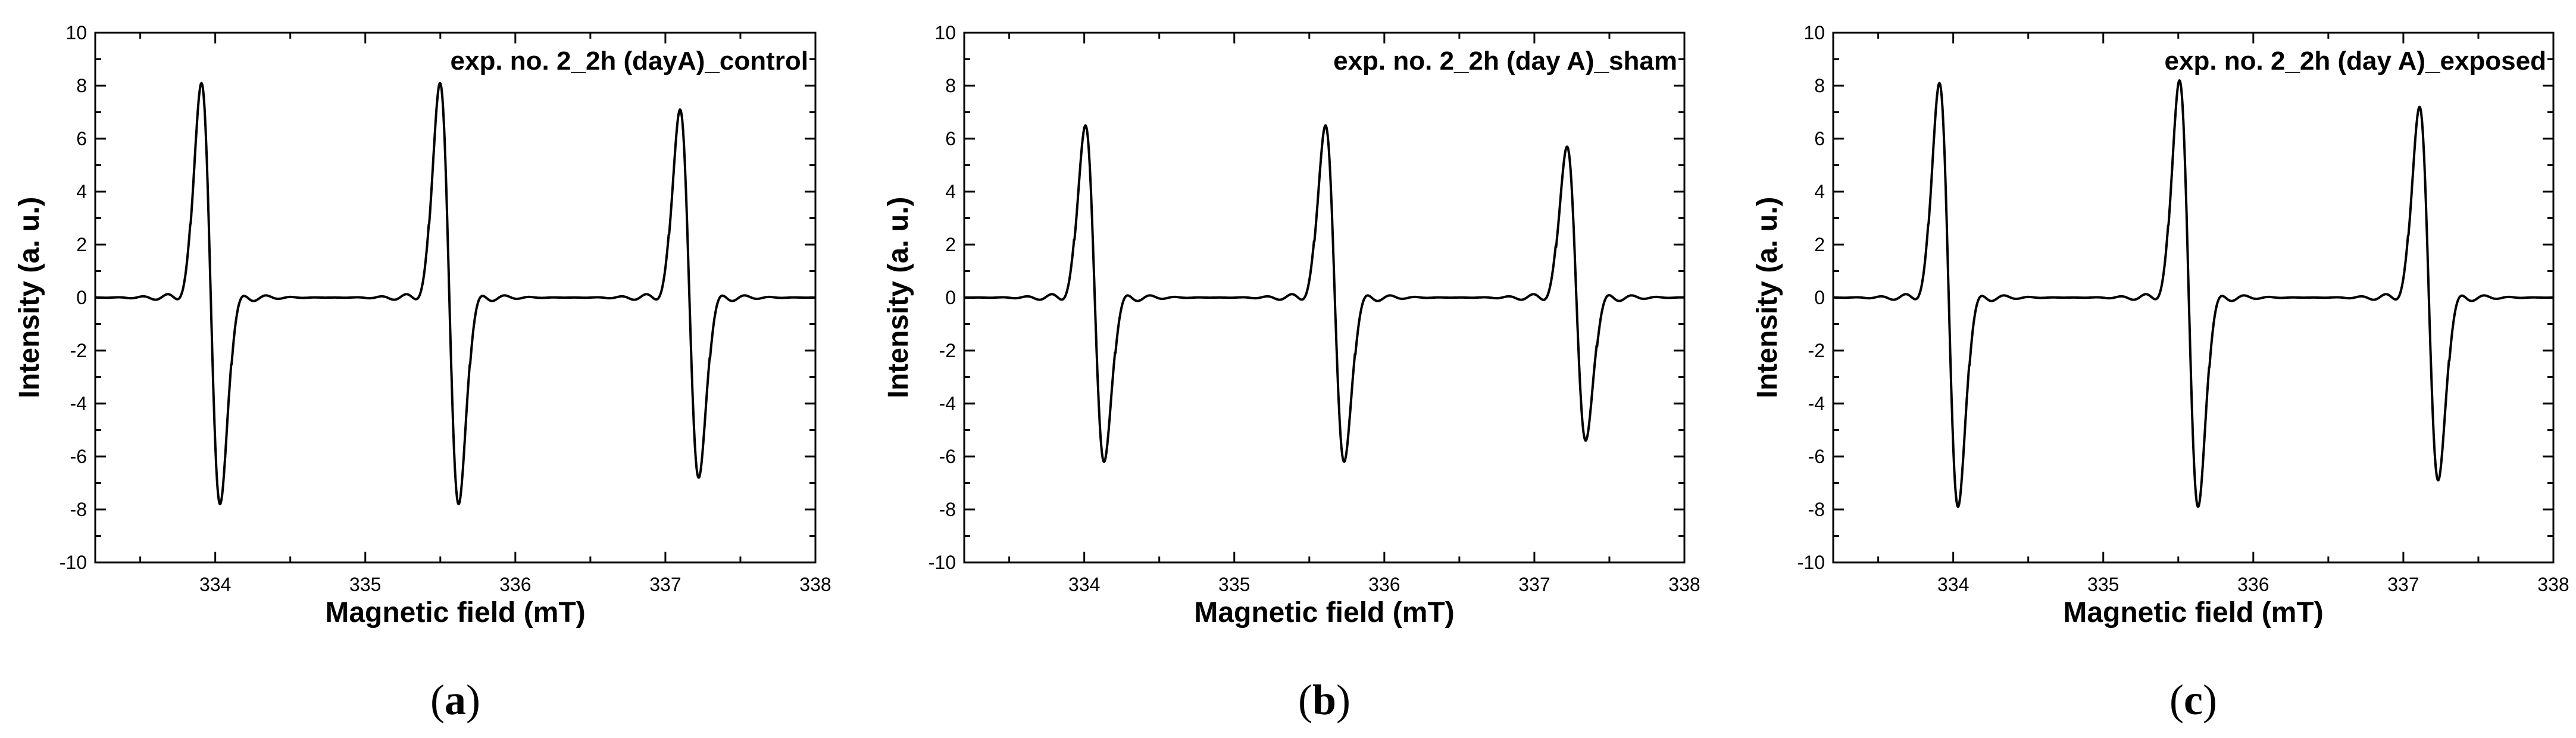 This screenshot has height=738, width=2576. Describe the element at coordinates (2193, 700) in the screenshot. I see `panel-label: (c)` at that location.